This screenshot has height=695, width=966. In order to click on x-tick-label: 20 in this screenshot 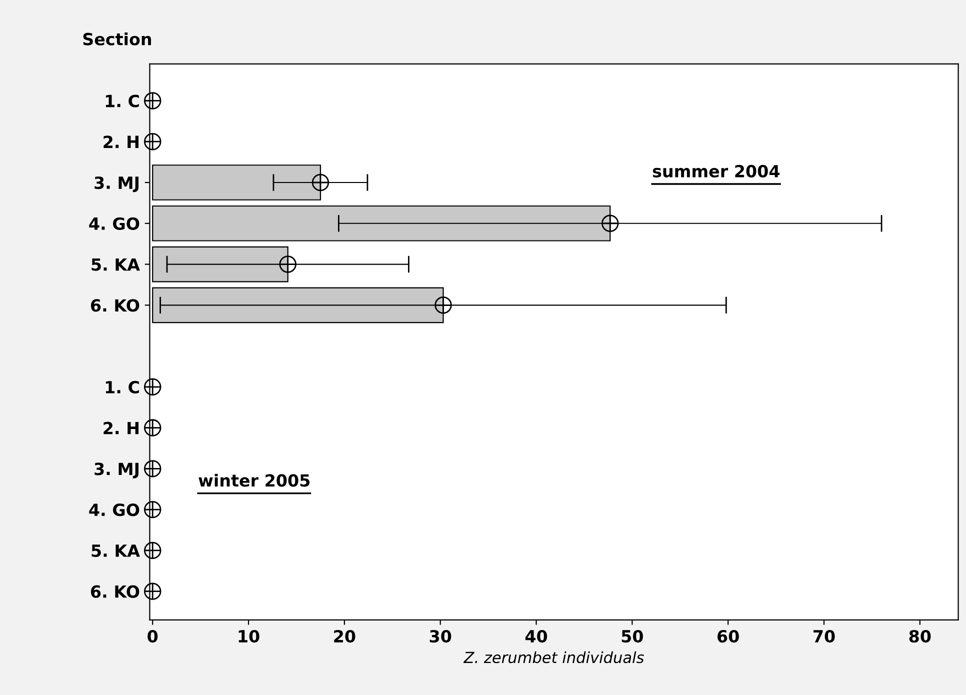, I will do `click(345, 636)`.